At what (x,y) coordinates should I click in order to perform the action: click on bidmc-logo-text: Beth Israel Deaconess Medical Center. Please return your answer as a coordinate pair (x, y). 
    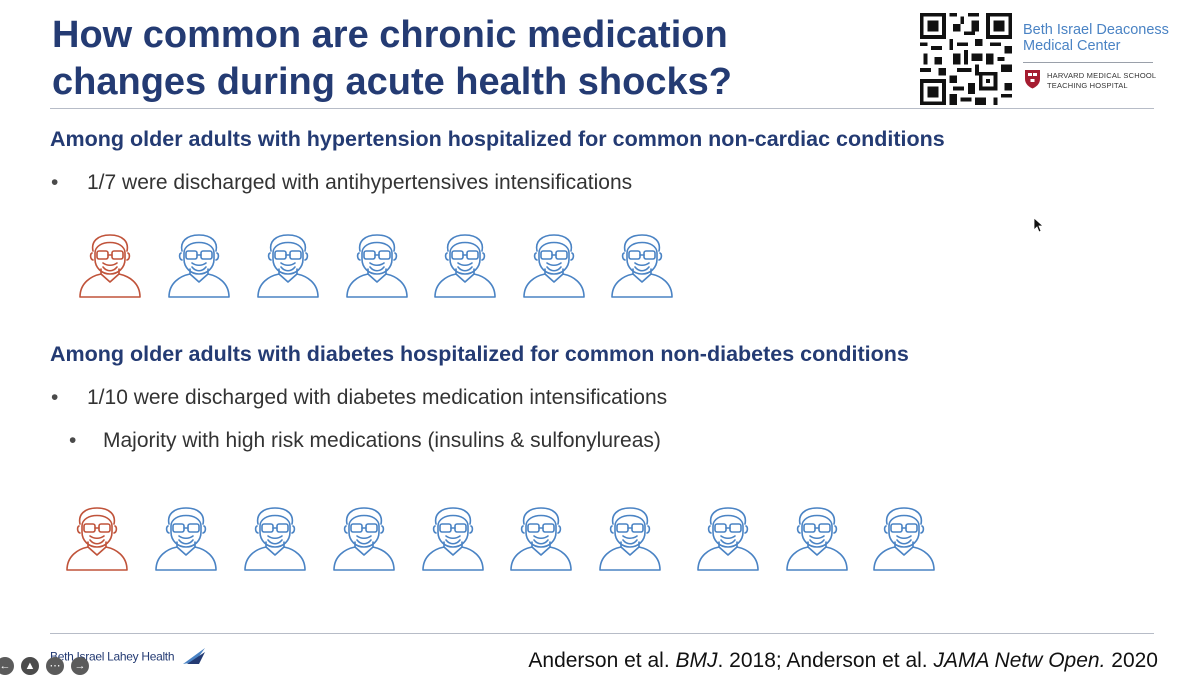
    Looking at the image, I should click on (1098, 38).